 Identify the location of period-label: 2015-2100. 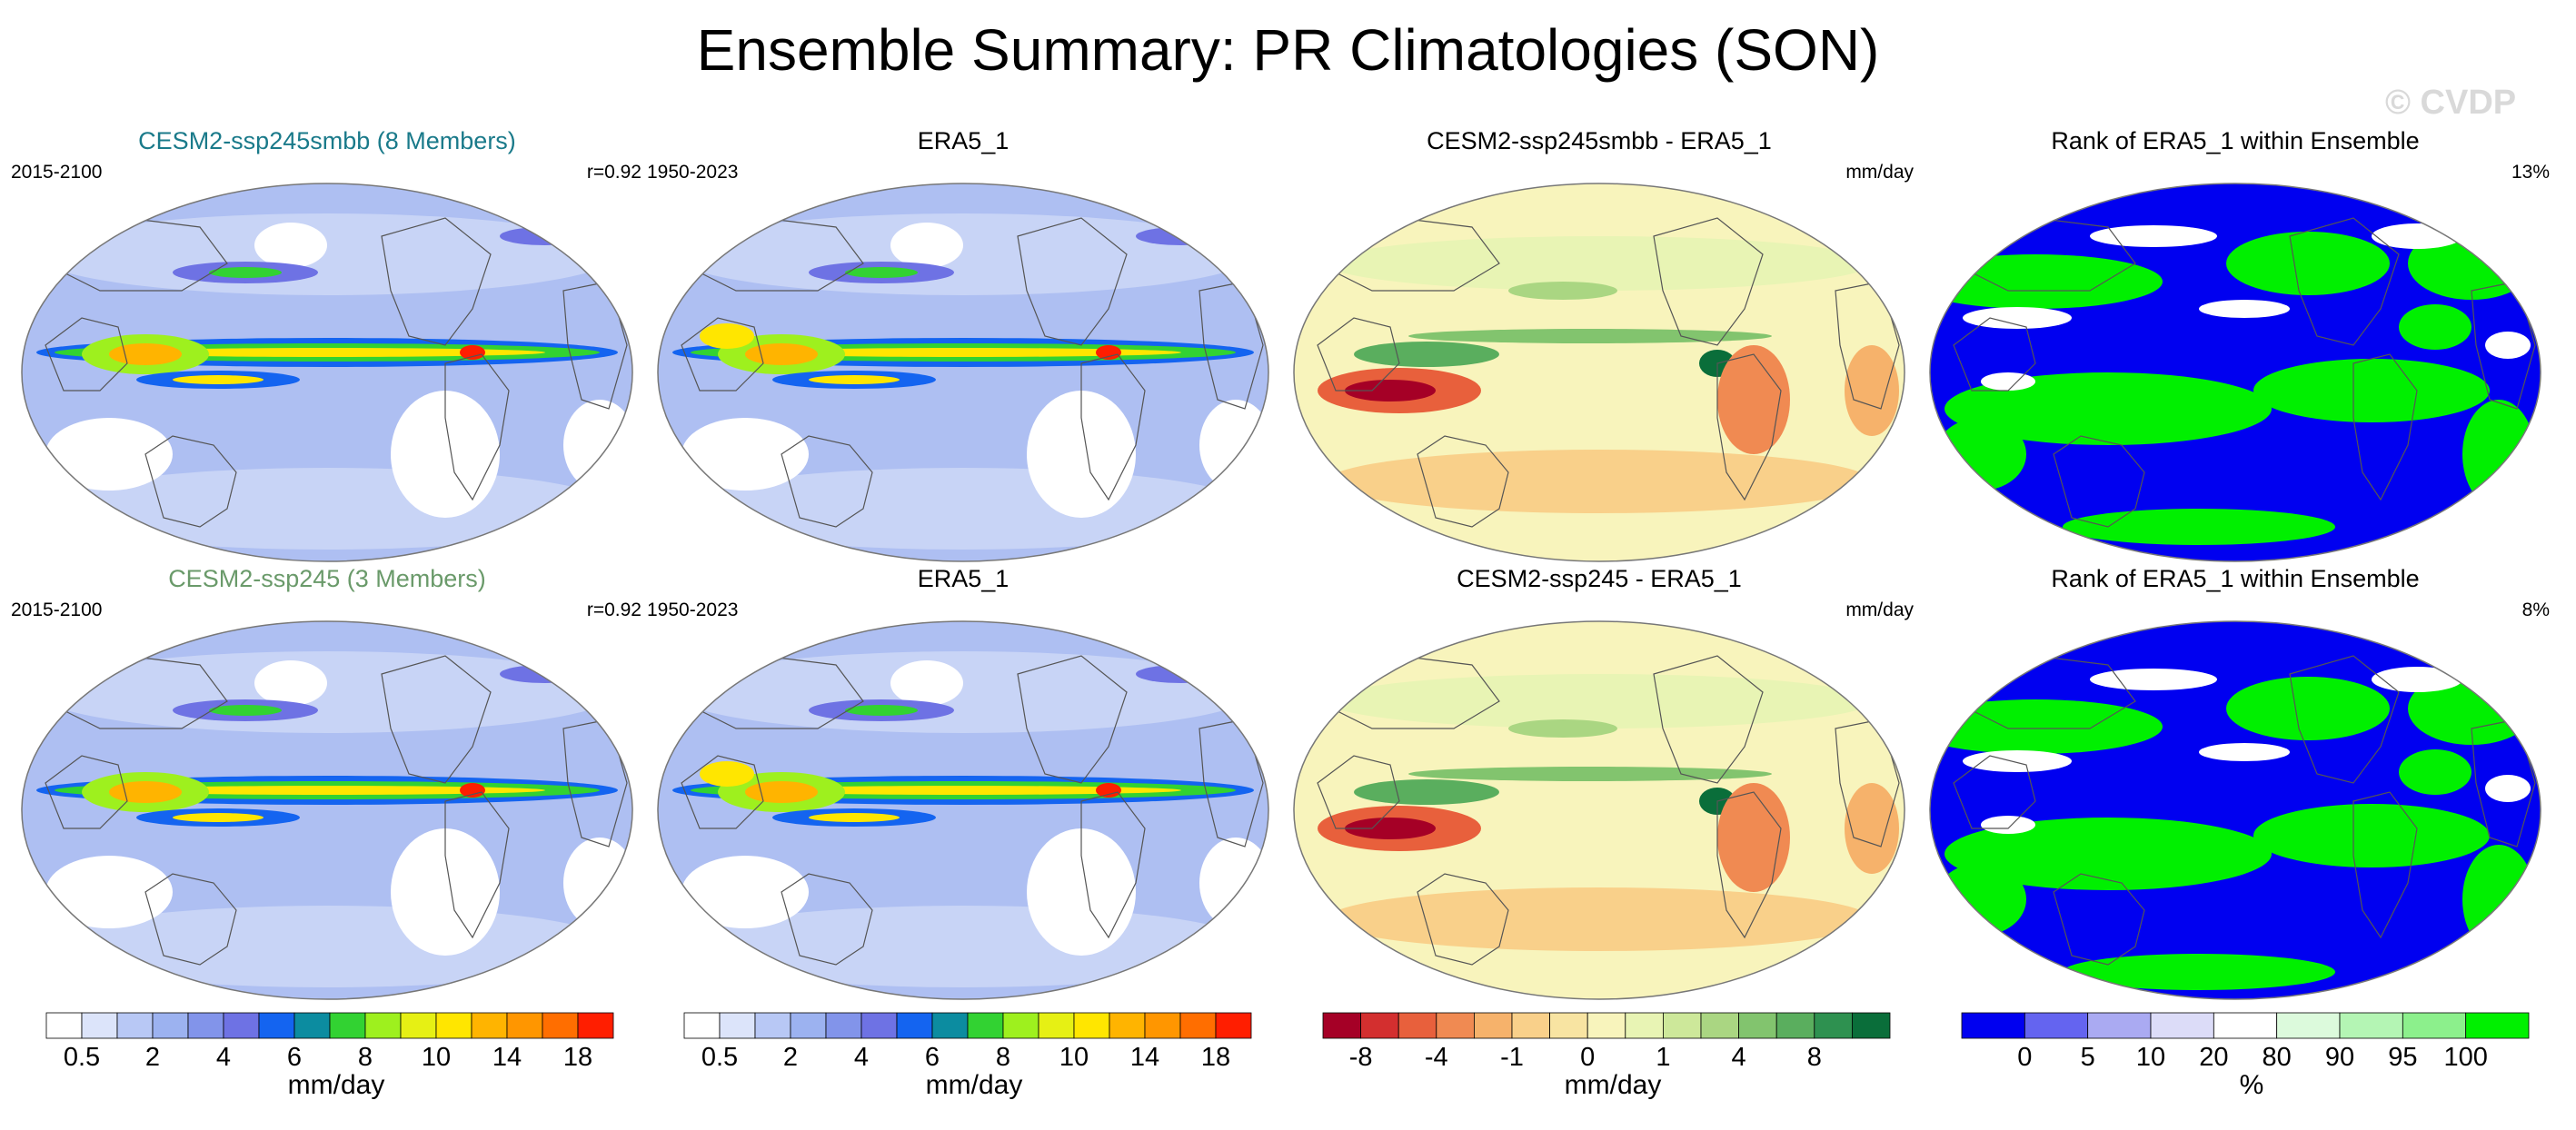
(57, 172).